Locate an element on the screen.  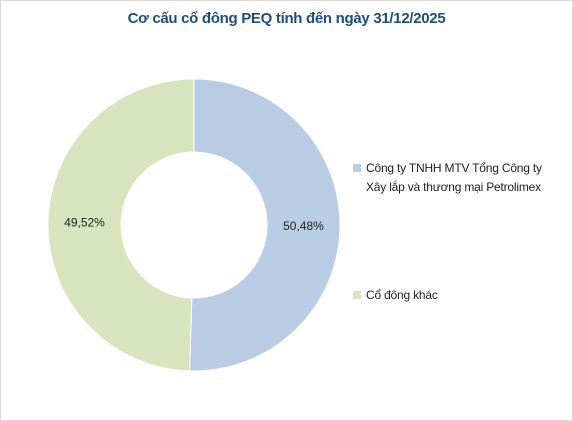
legend-label: Cổ đông khác is located at coordinates (402, 295).